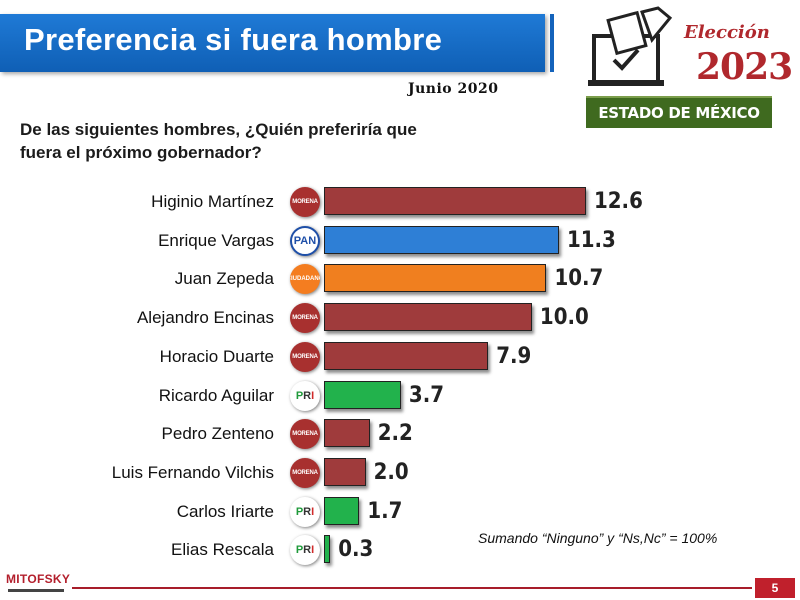 The image size is (800, 600). Describe the element at coordinates (564, 318) in the screenshot. I see `value-label: 10.0` at that location.